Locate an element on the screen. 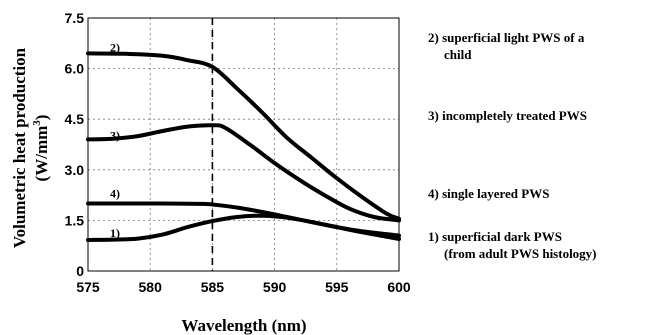 Image resolution: width=645 pixels, height=335 pixels. y-axis-title-line1: Volumetric heat production is located at coordinates (19, 147).